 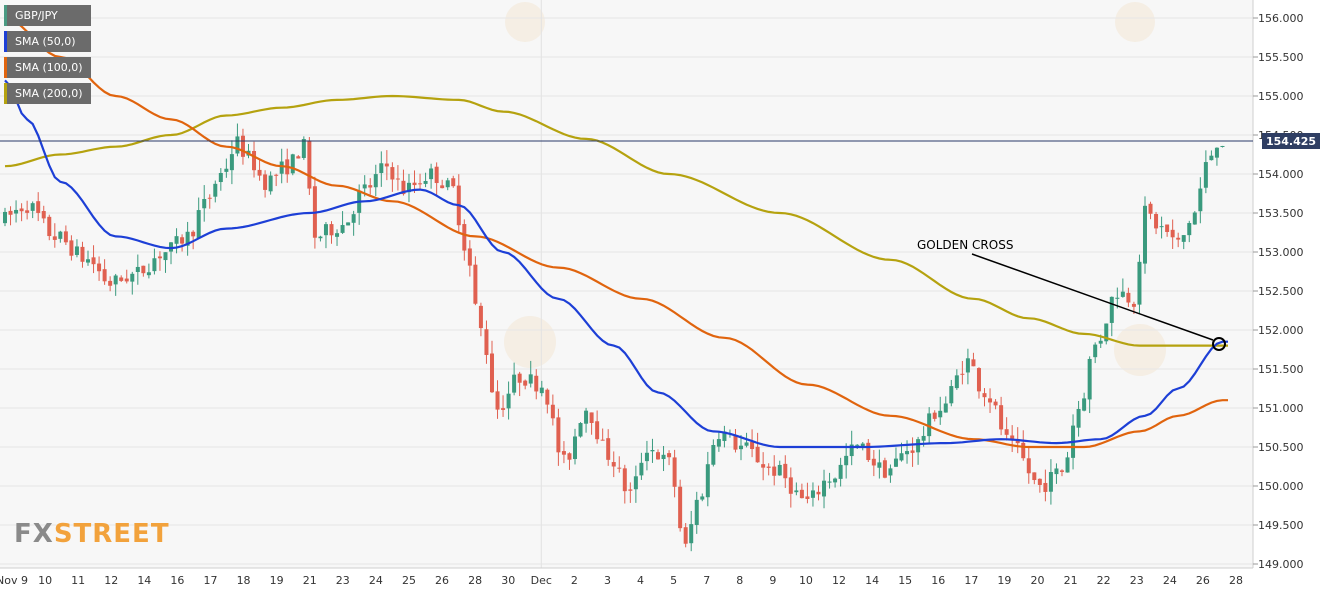 What do you see at coordinates (310, 580) in the screenshot?
I see `x-tick-label: 21` at bounding box center [310, 580].